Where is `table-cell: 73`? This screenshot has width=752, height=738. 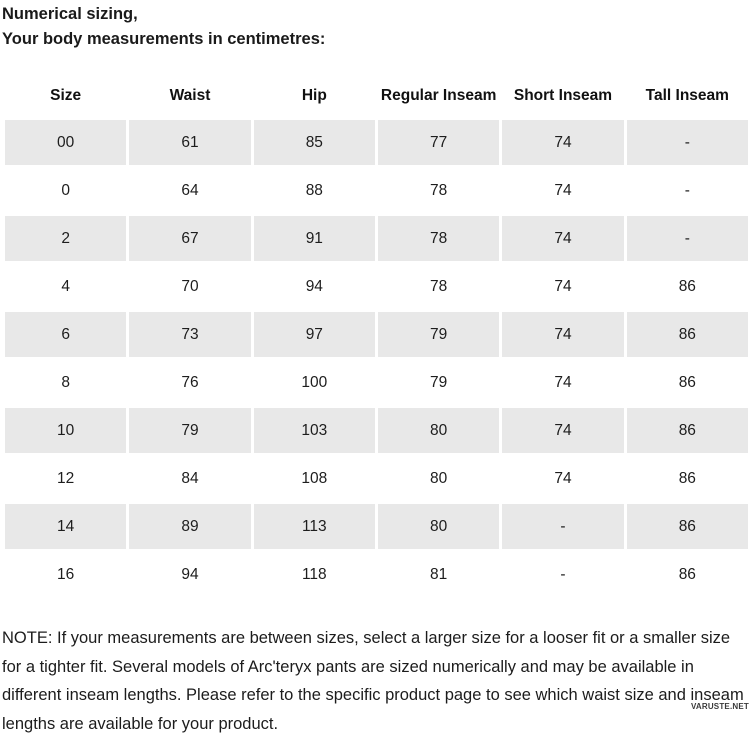
table-cell: 73 is located at coordinates (190, 334).